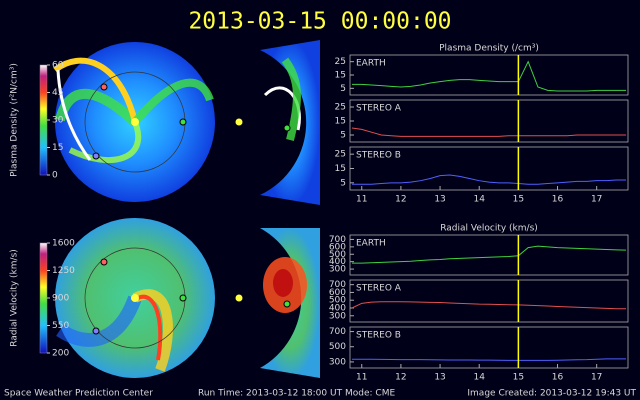 The image size is (640, 400). I want to click on colorbar-tick-label: 45, so click(57, 93).